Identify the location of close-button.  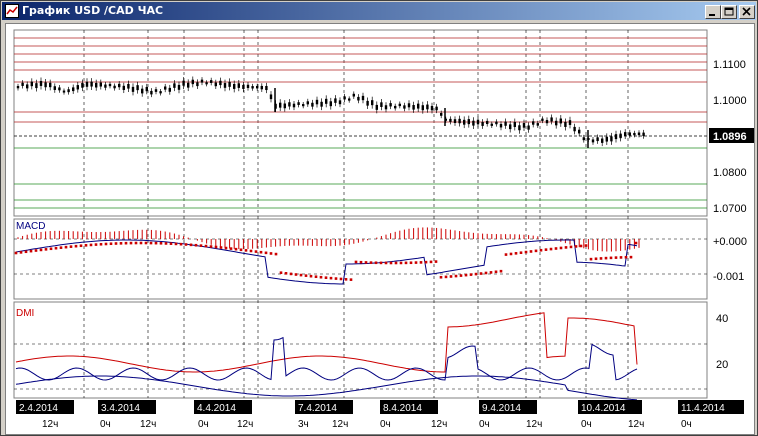
(747, 12).